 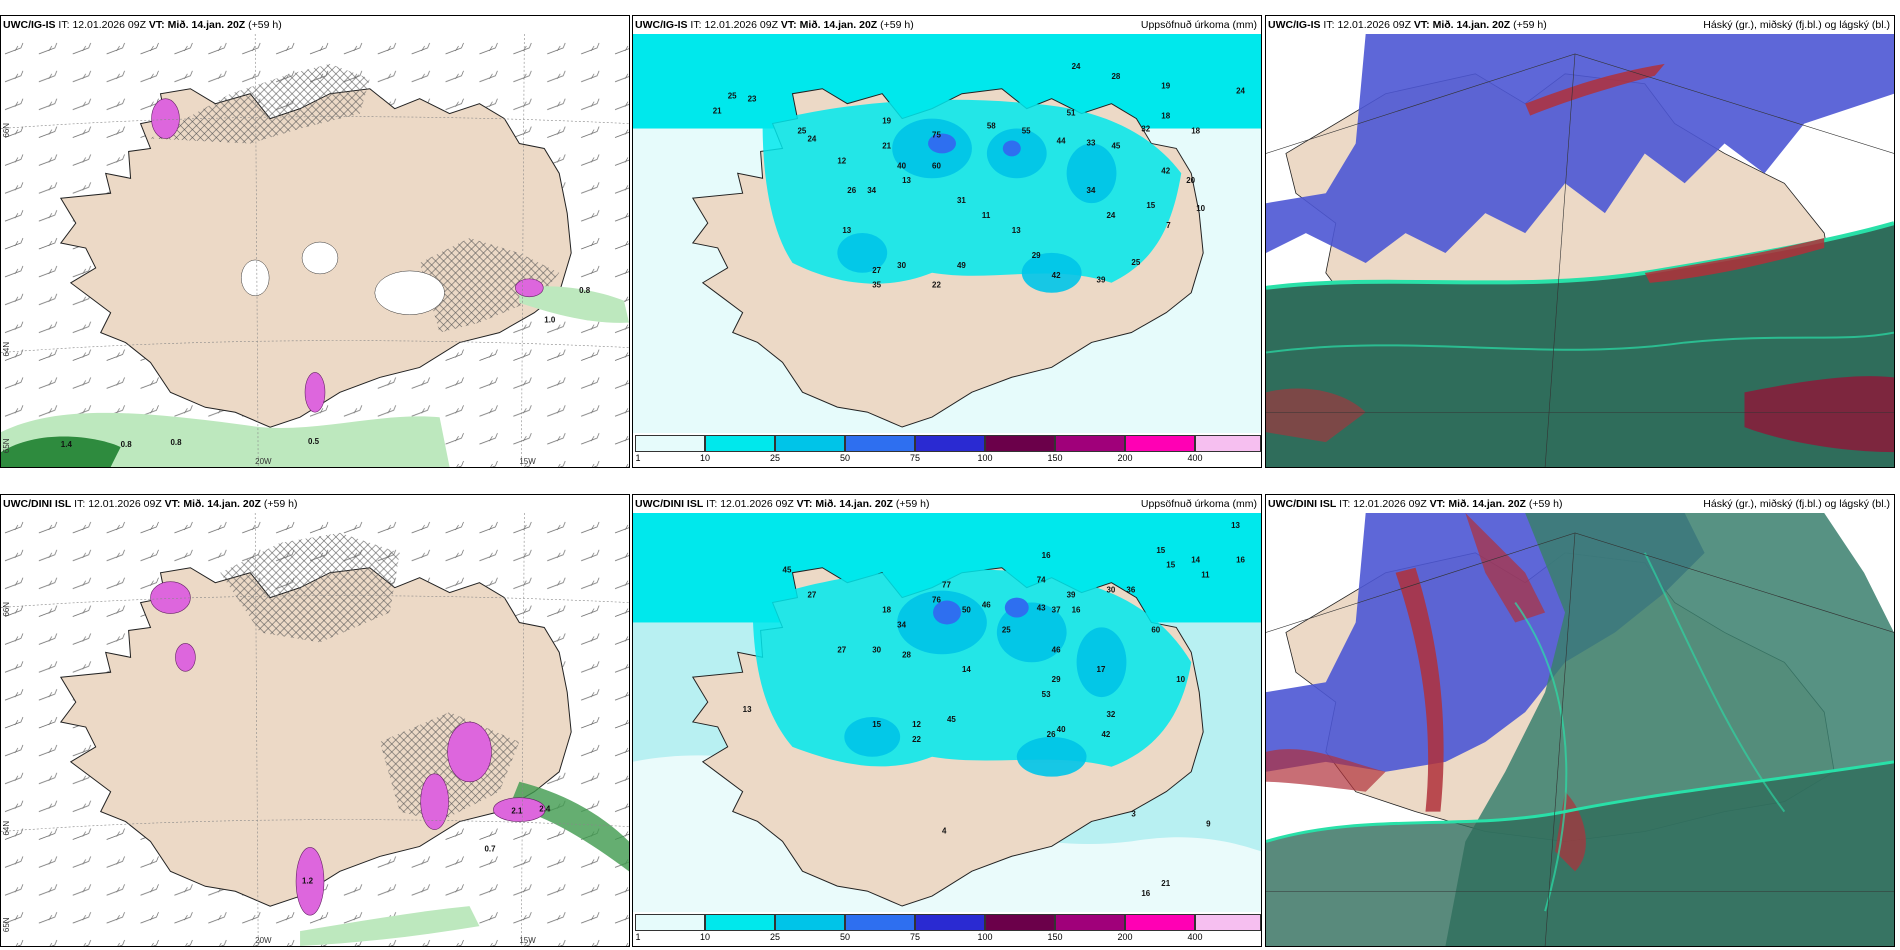 What do you see at coordinates (906, 654) in the screenshot?
I see `precip-value: 28` at bounding box center [906, 654].